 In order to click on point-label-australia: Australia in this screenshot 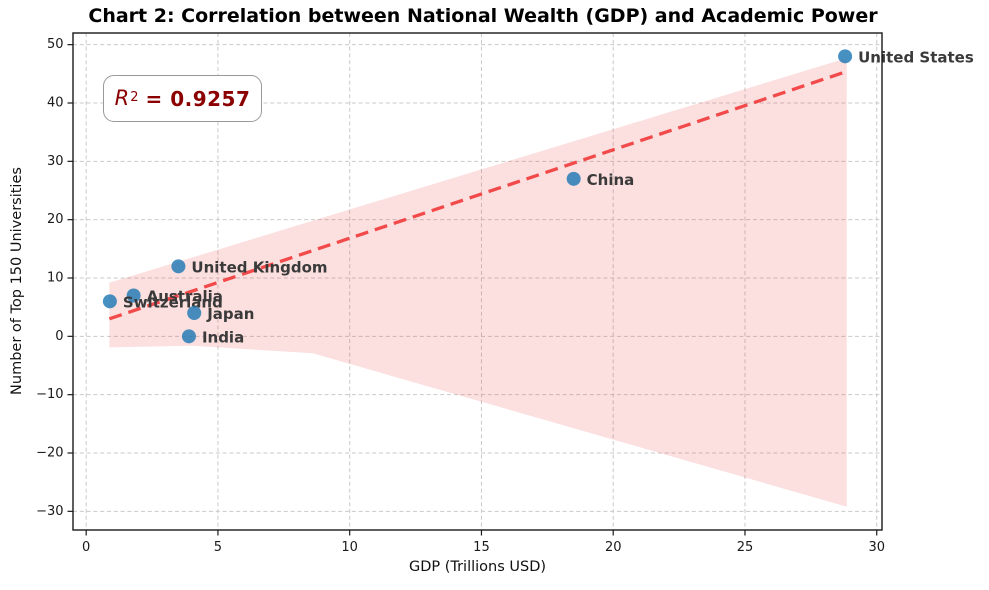, I will do `click(185, 297)`.